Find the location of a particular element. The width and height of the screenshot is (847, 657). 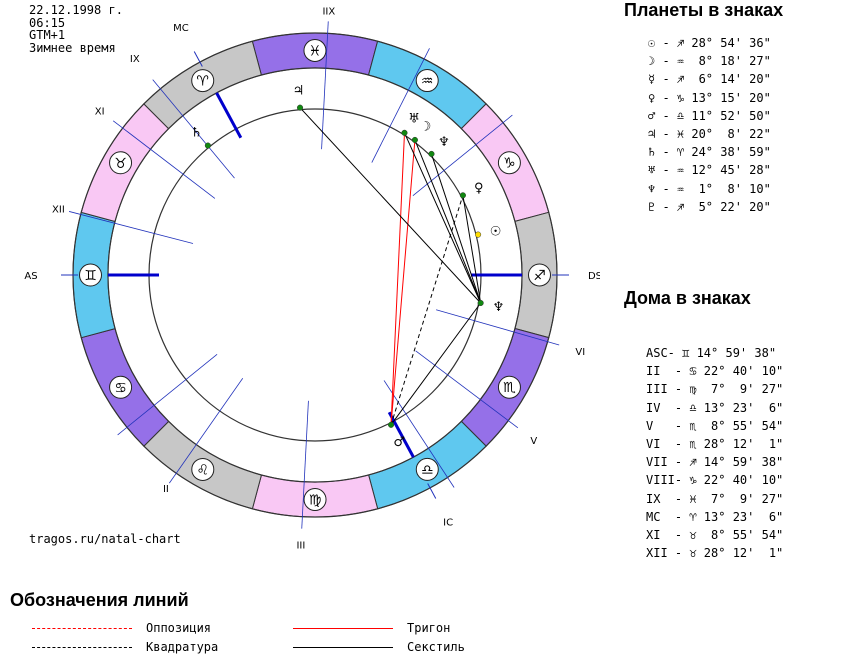

planet-row: ♃ - ♓ 20° 8' 22" is located at coordinates (709, 134).